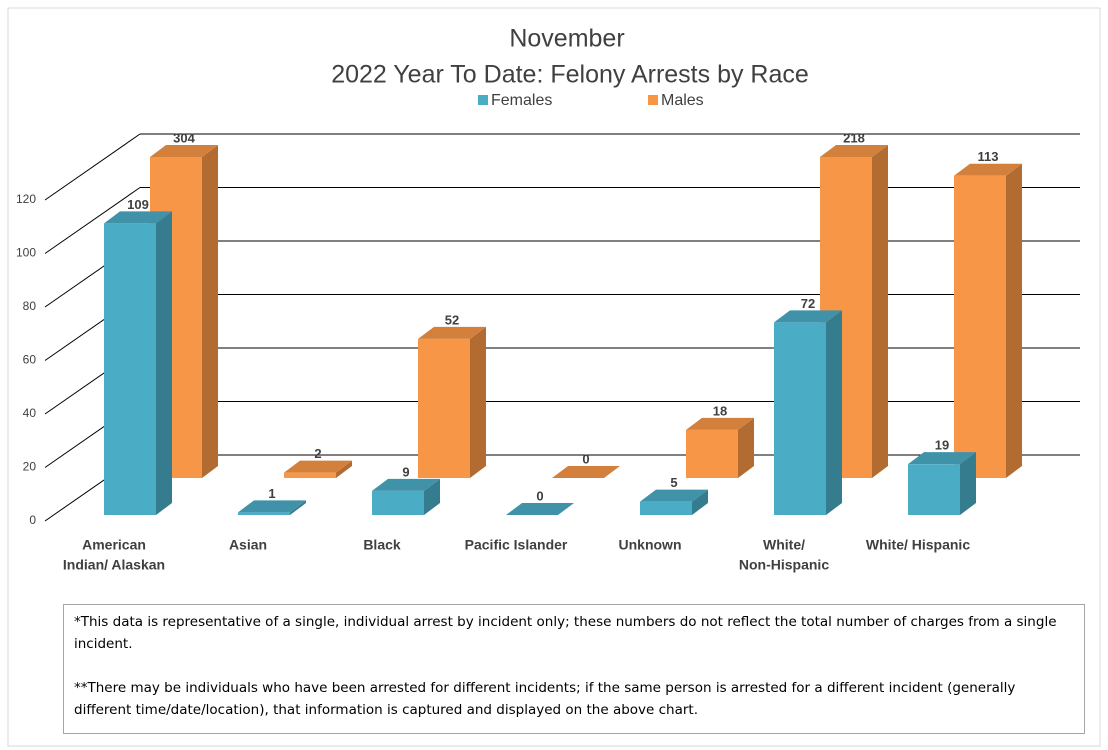 Image resolution: width=1108 pixels, height=750 pixels. What do you see at coordinates (114, 545) in the screenshot?
I see `x-tick-label: American` at bounding box center [114, 545].